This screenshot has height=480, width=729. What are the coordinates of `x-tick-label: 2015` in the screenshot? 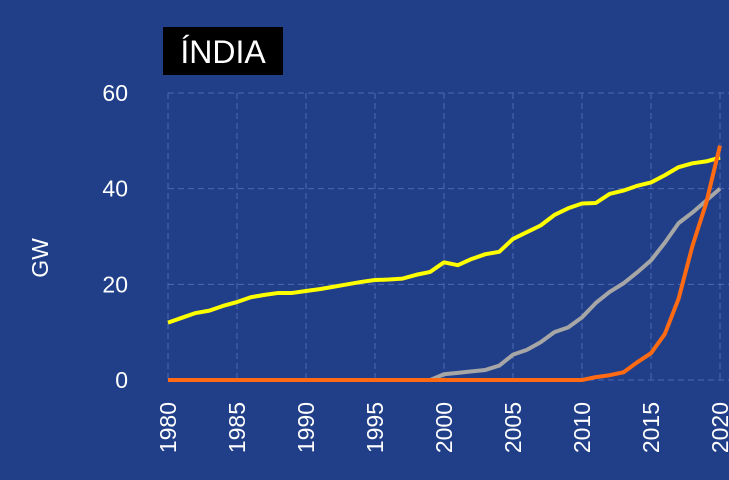 It's located at (651, 427).